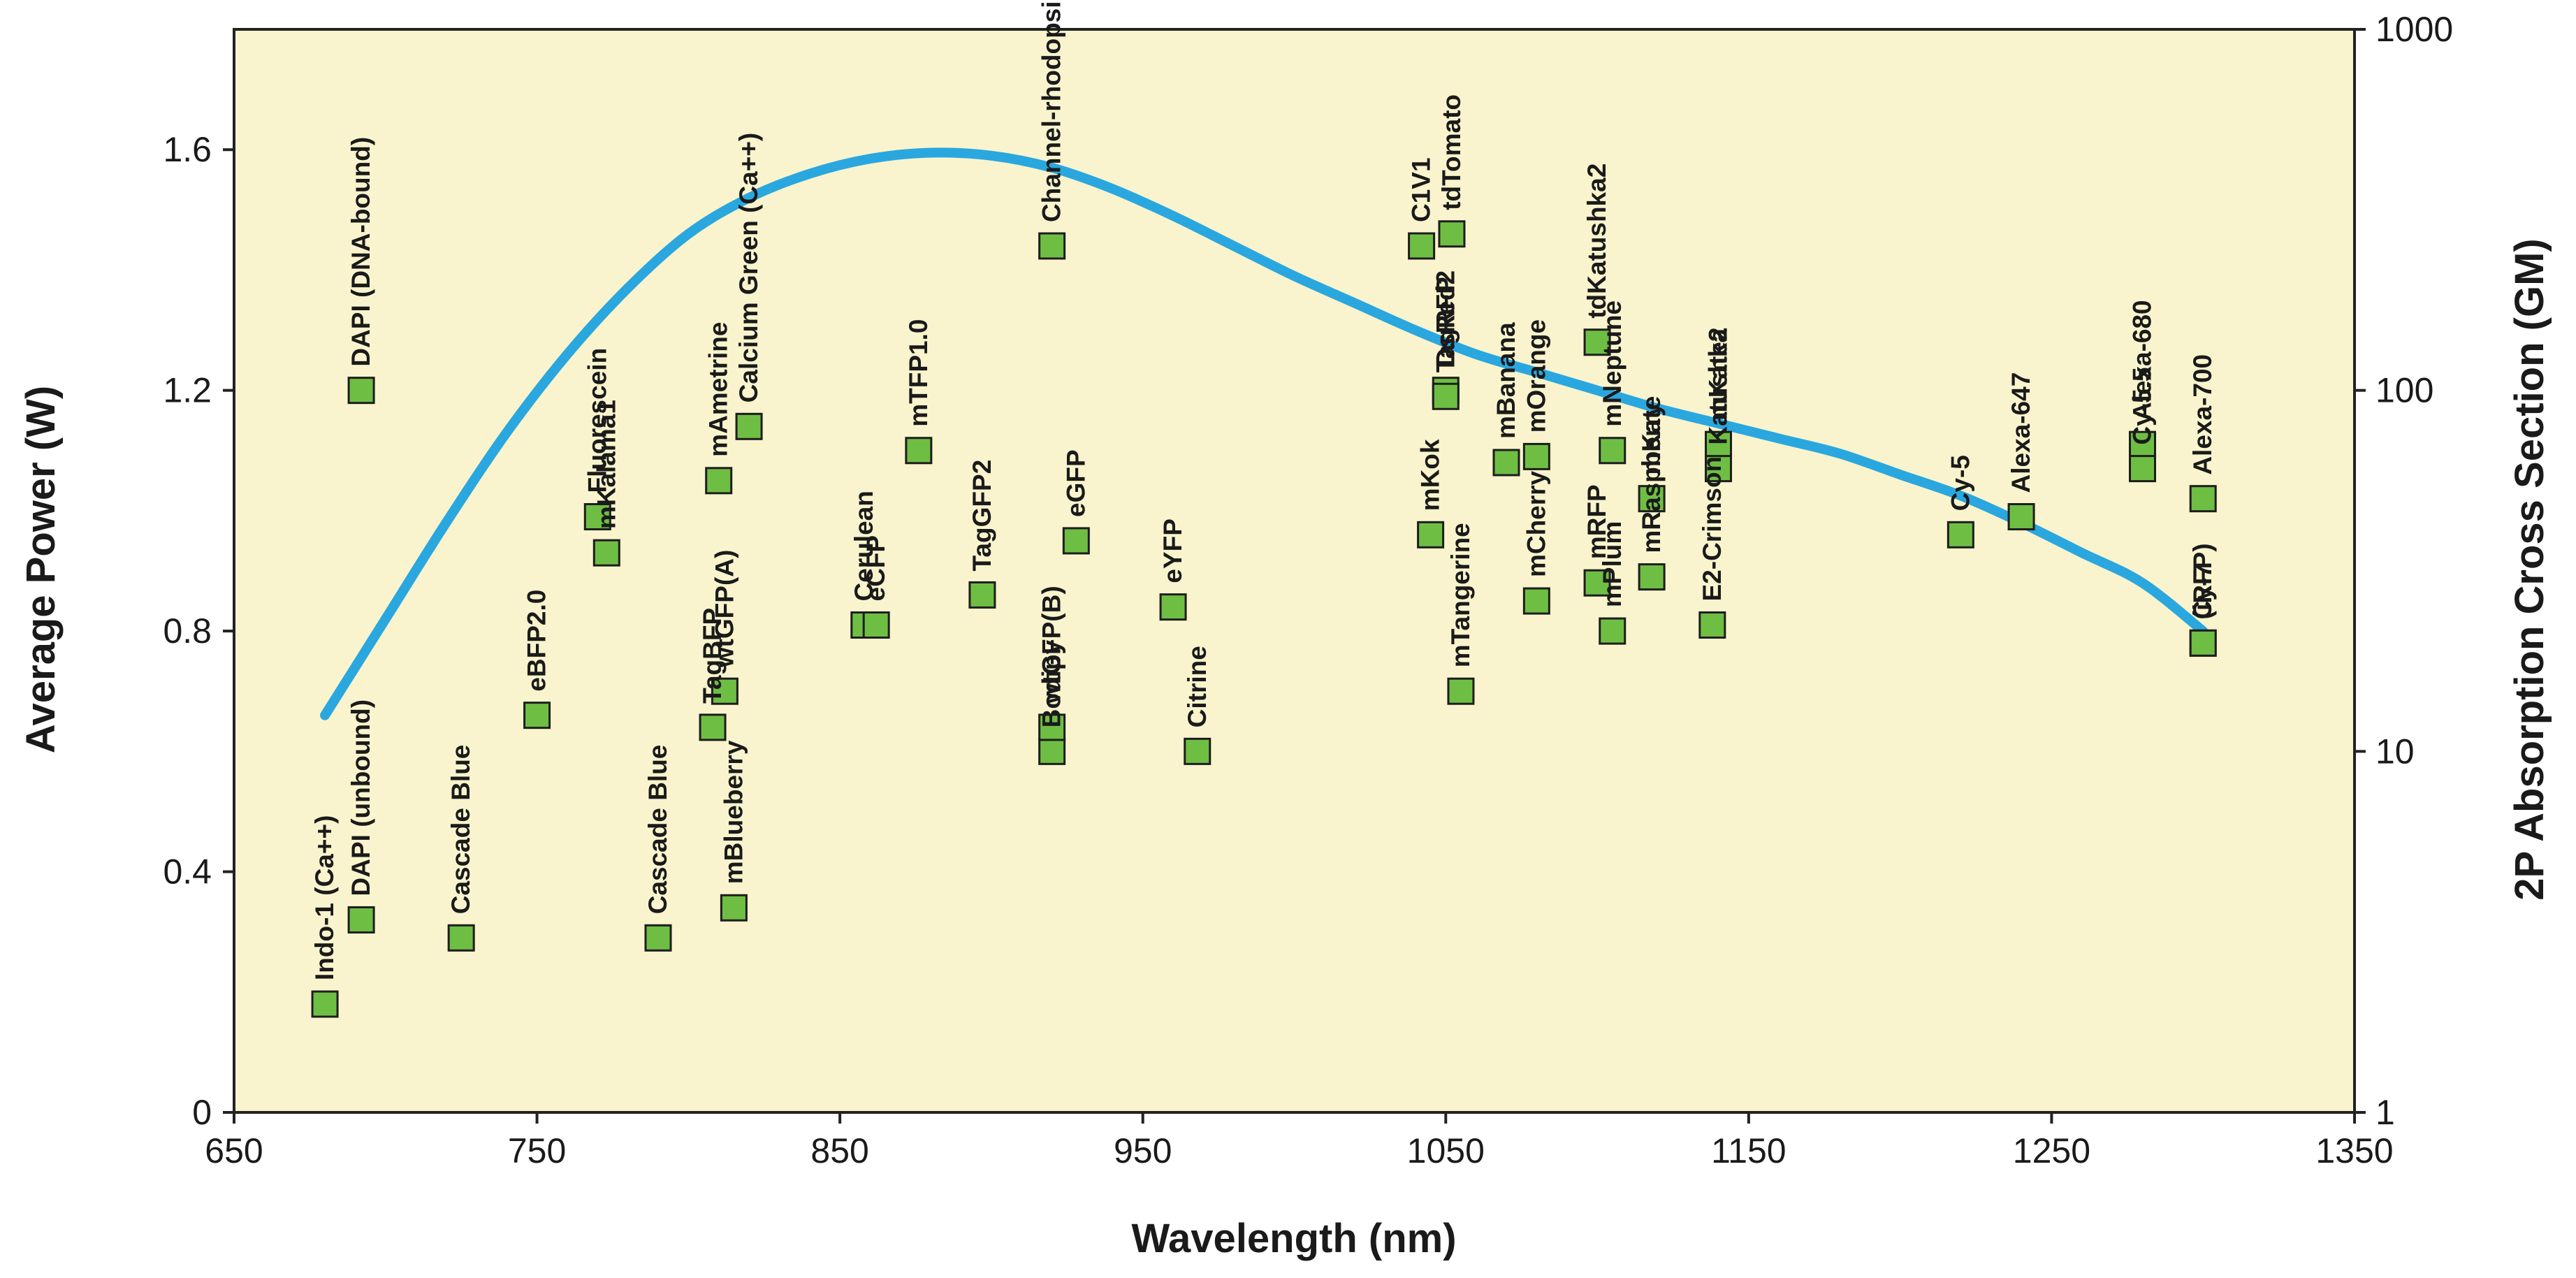  What do you see at coordinates (1612, 564) in the screenshot?
I see `data-label: mPlum` at bounding box center [1612, 564].